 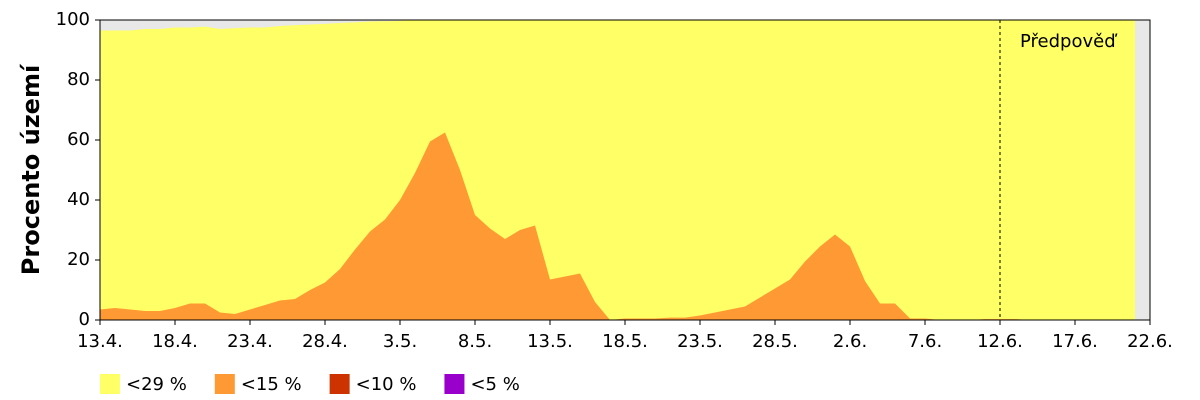 What do you see at coordinates (250, 341) in the screenshot?
I see `x-tick-label: 23.4.` at bounding box center [250, 341].